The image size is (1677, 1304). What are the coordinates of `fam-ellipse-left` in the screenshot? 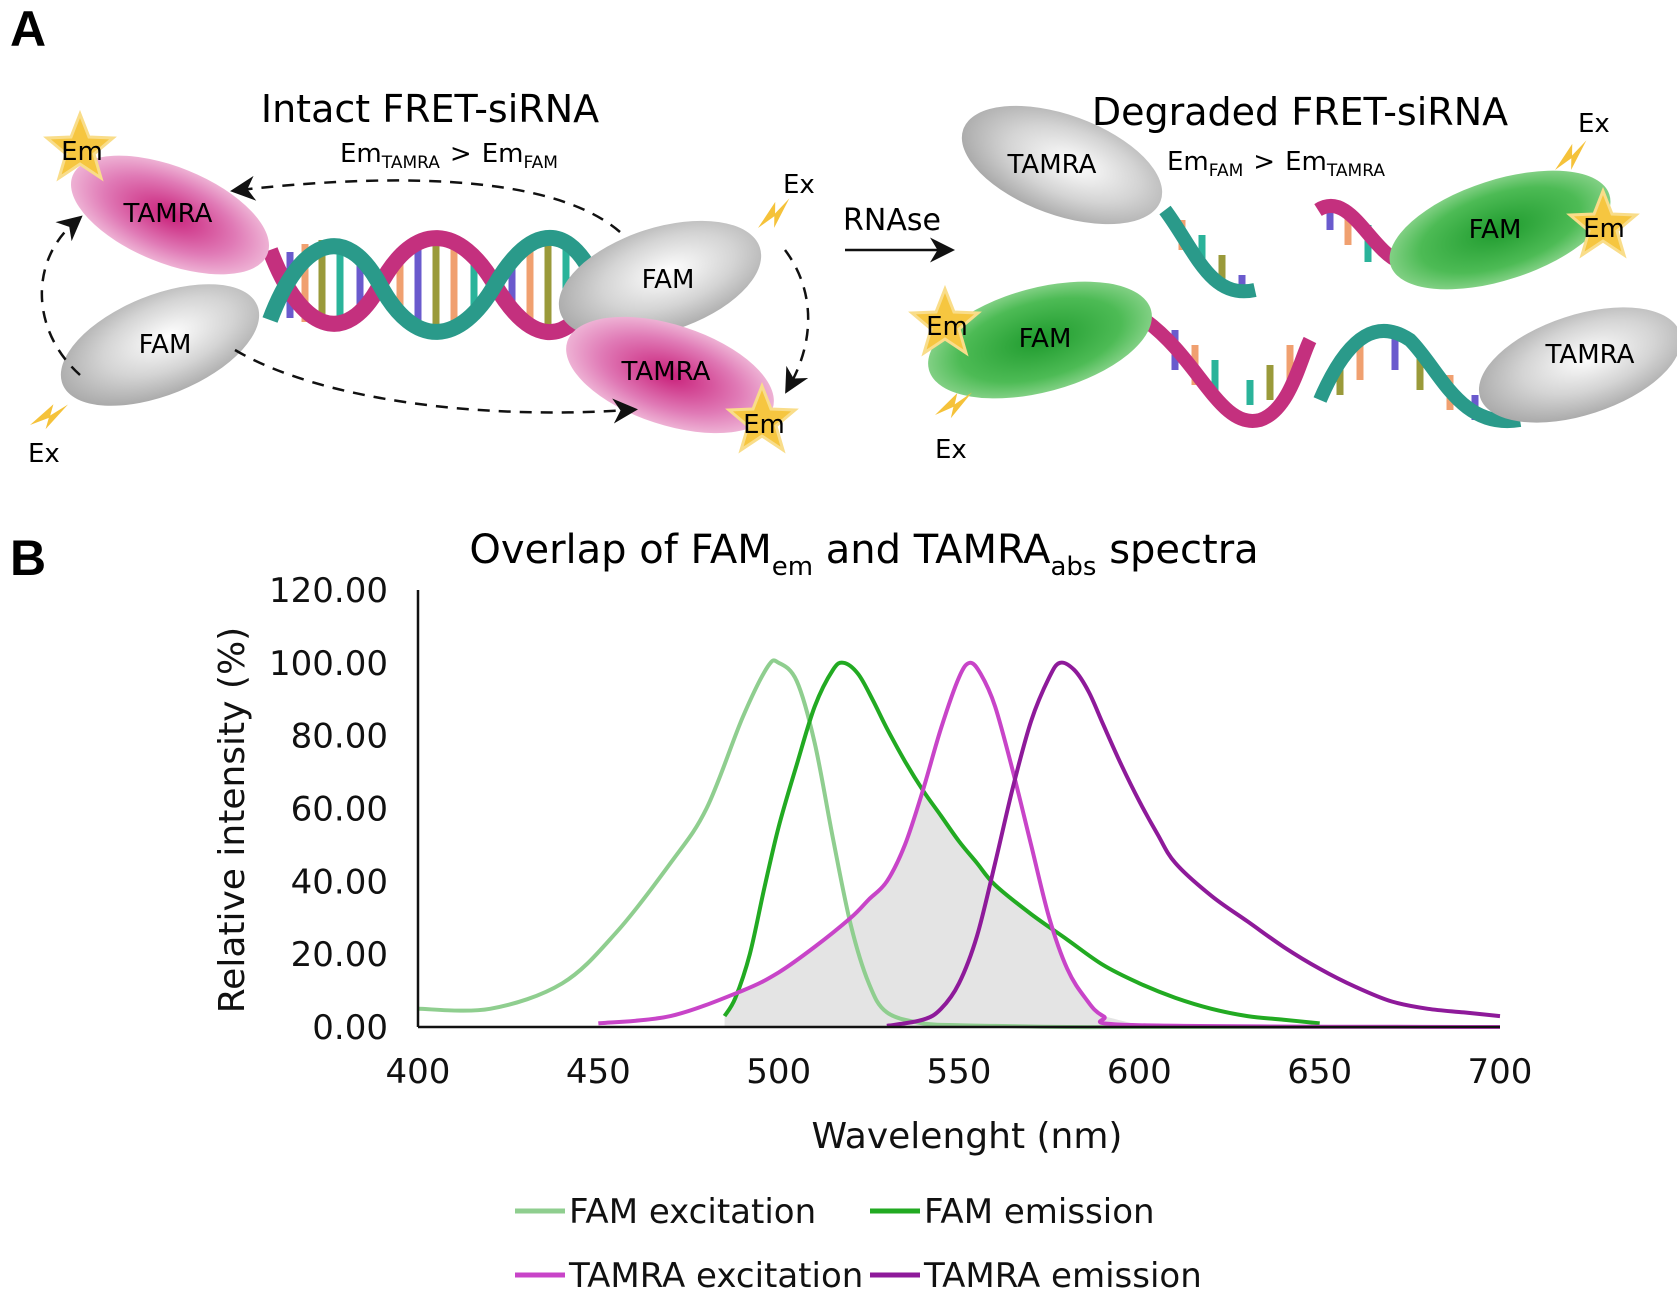 It's located at (160, 345).